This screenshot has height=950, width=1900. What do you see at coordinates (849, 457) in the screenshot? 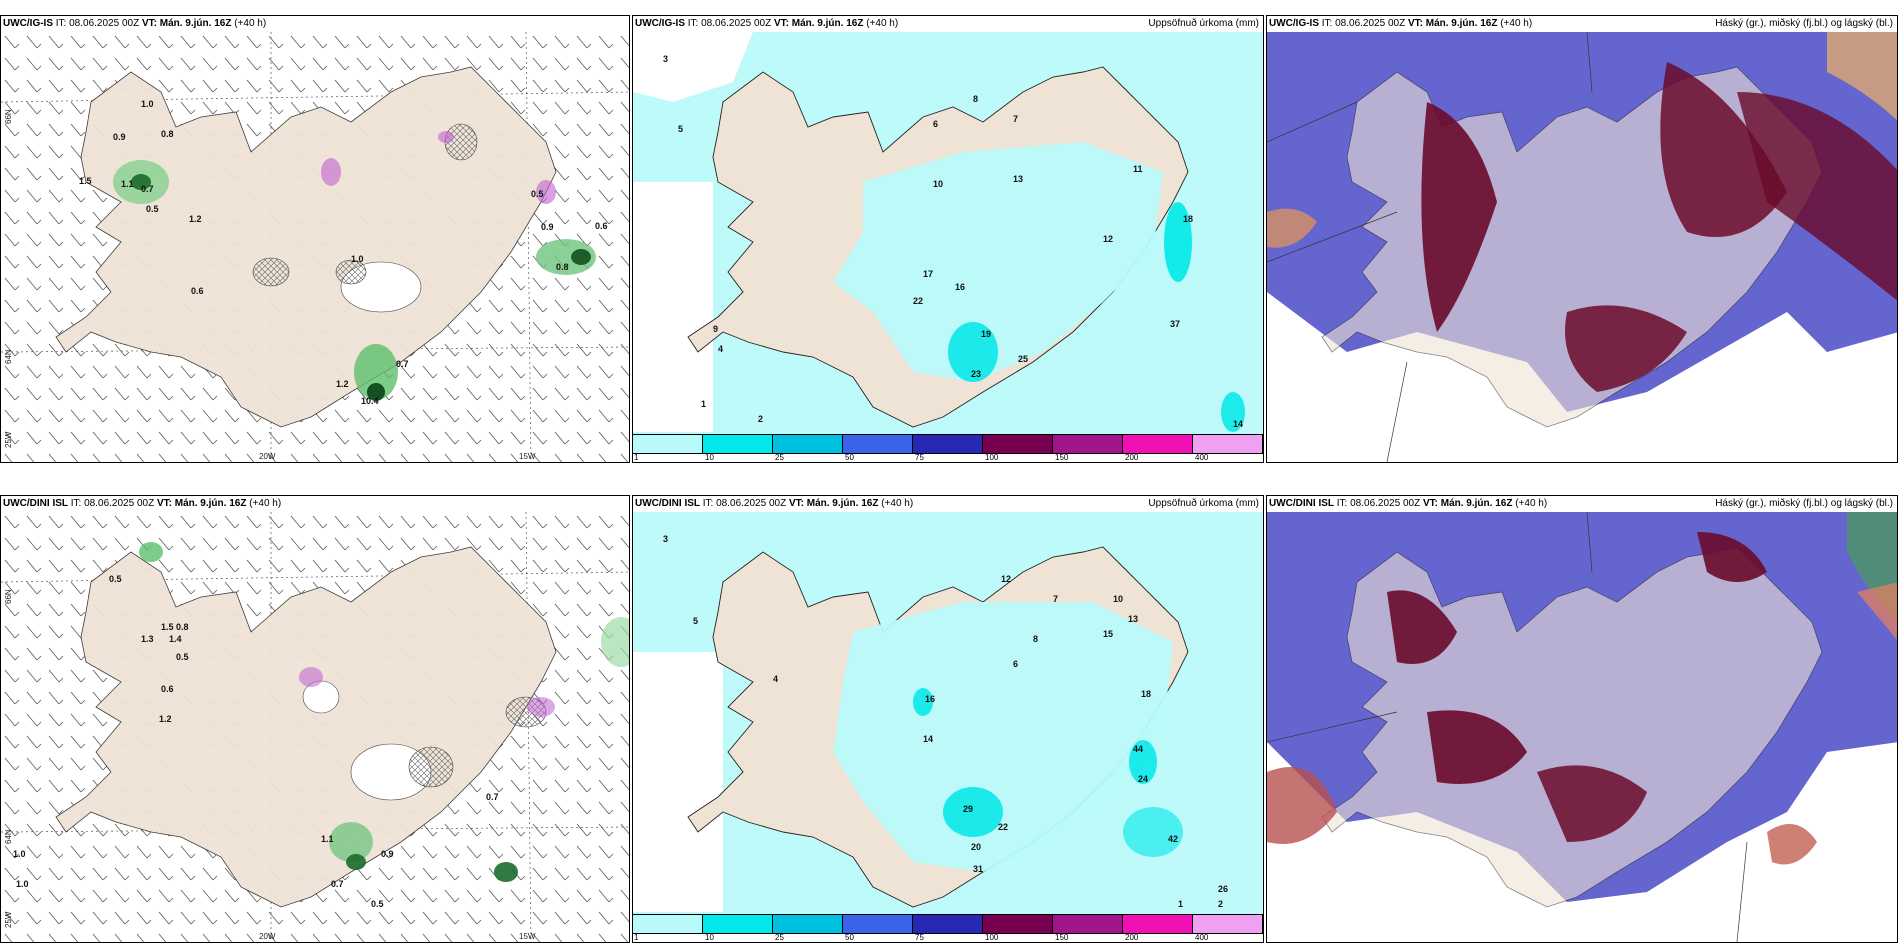
I see `colorbar-tick: 50` at bounding box center [849, 457].